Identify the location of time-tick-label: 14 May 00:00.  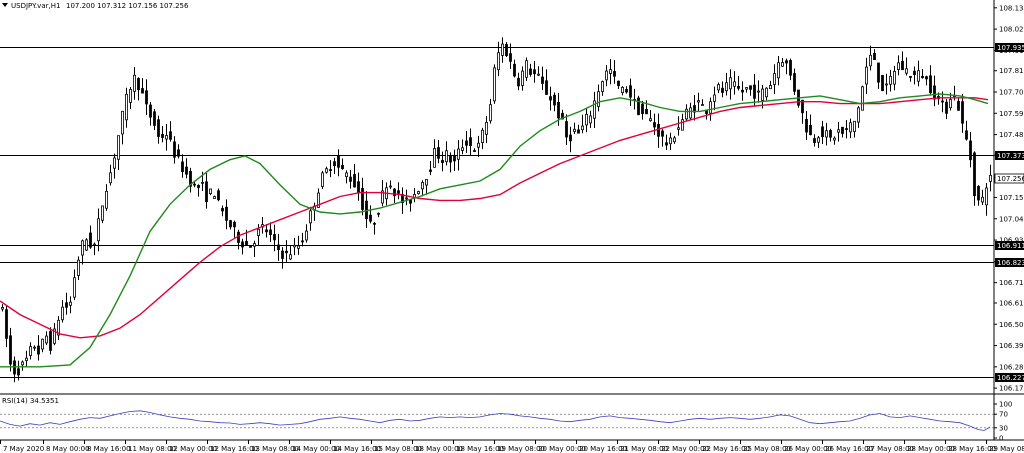
(316, 449).